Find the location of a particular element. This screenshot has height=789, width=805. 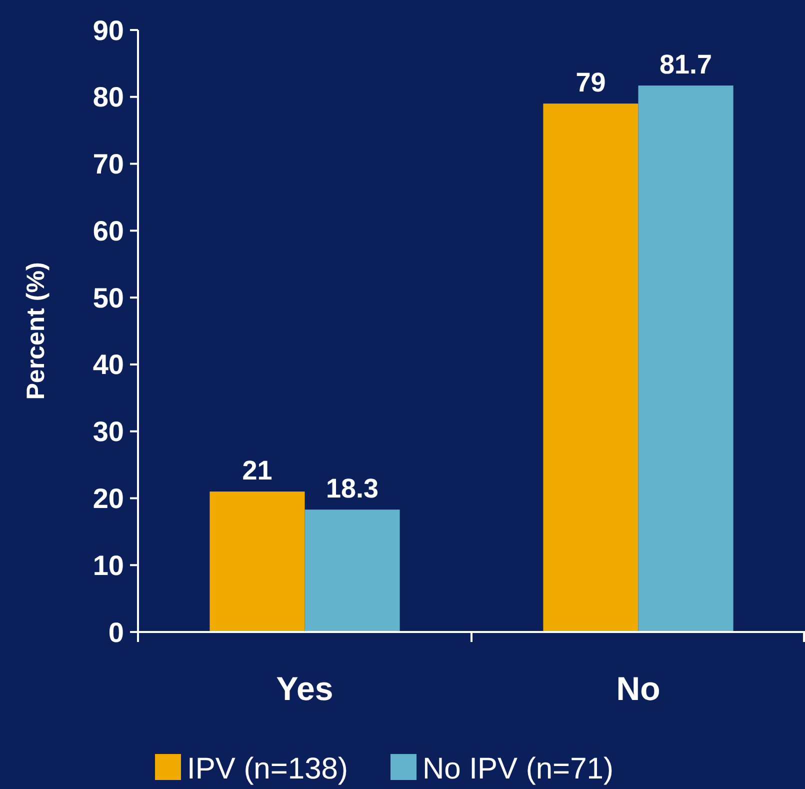

x-tick-label: No is located at coordinates (638, 688).